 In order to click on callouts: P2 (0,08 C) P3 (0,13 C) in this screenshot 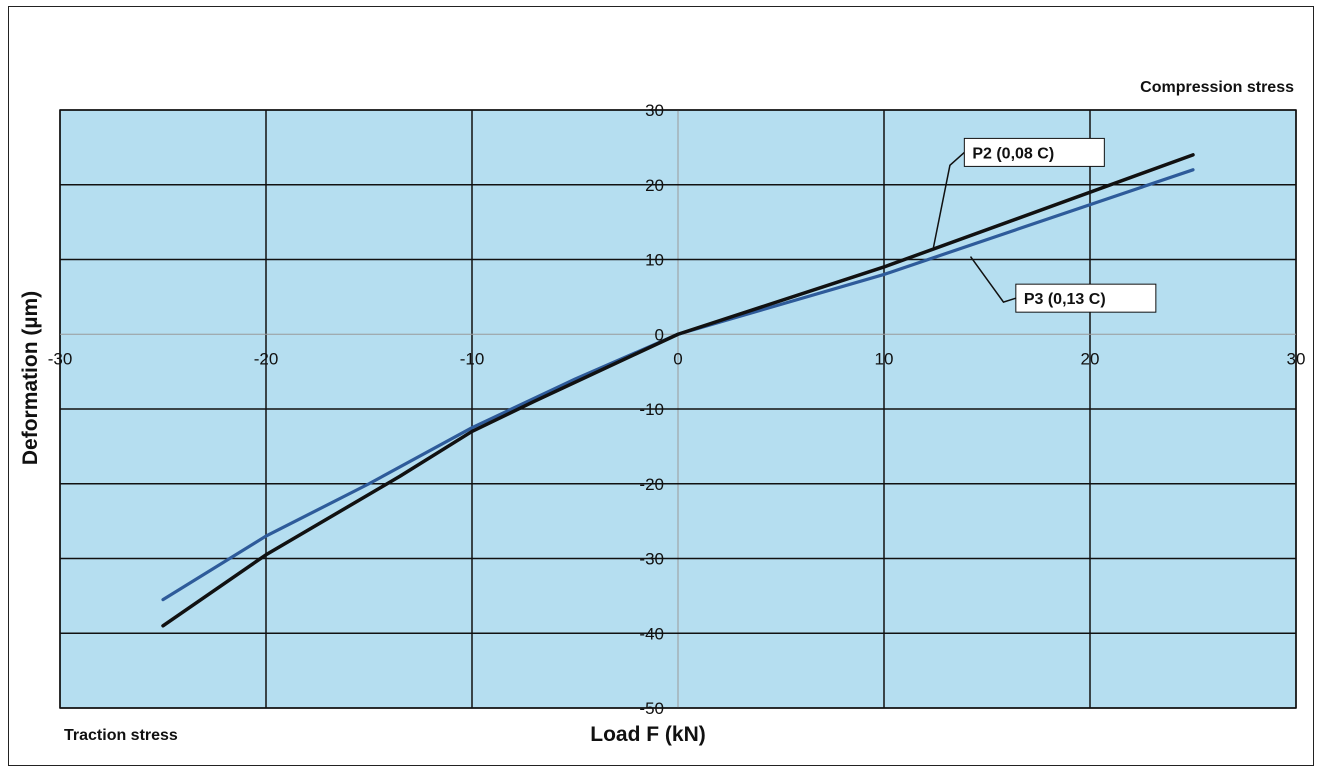, I will do `click(1044, 225)`.